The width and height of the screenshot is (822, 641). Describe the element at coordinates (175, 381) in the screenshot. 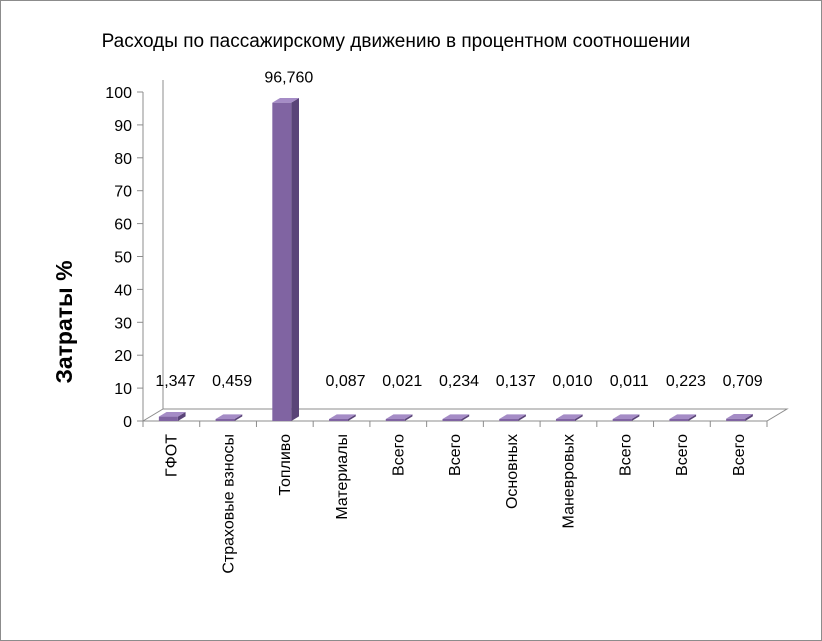

I see `data-label-0: 1,347` at that location.